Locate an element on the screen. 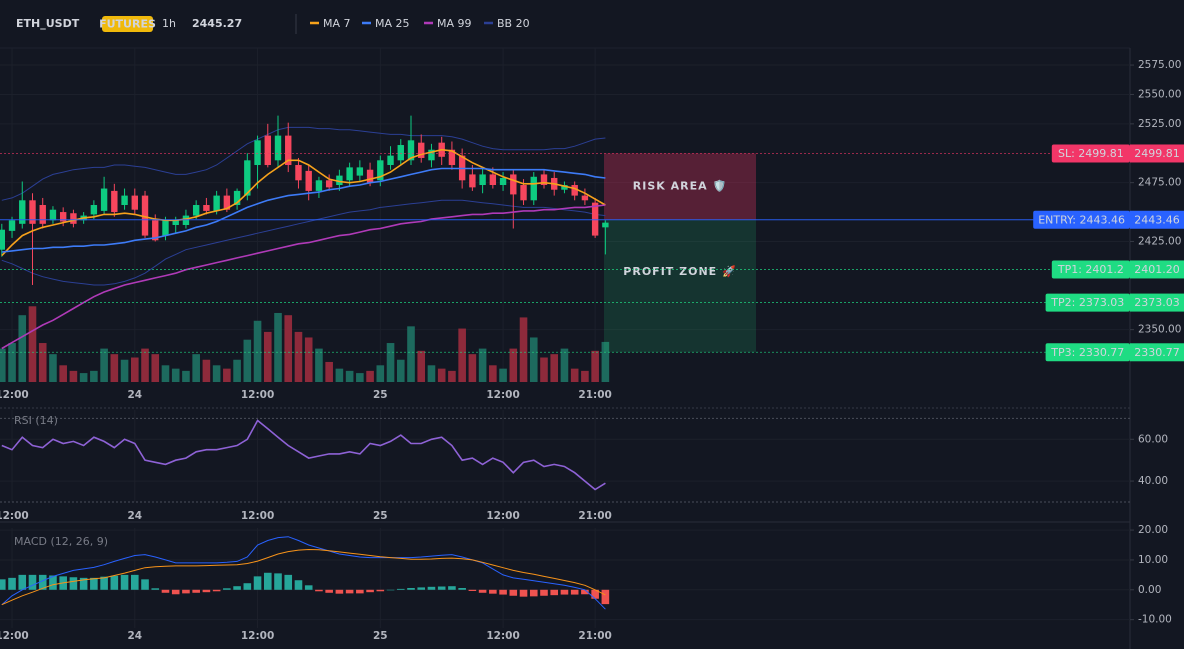 The height and width of the screenshot is (649, 1184). y-tick-label: 2350.00 is located at coordinates (1159, 330).